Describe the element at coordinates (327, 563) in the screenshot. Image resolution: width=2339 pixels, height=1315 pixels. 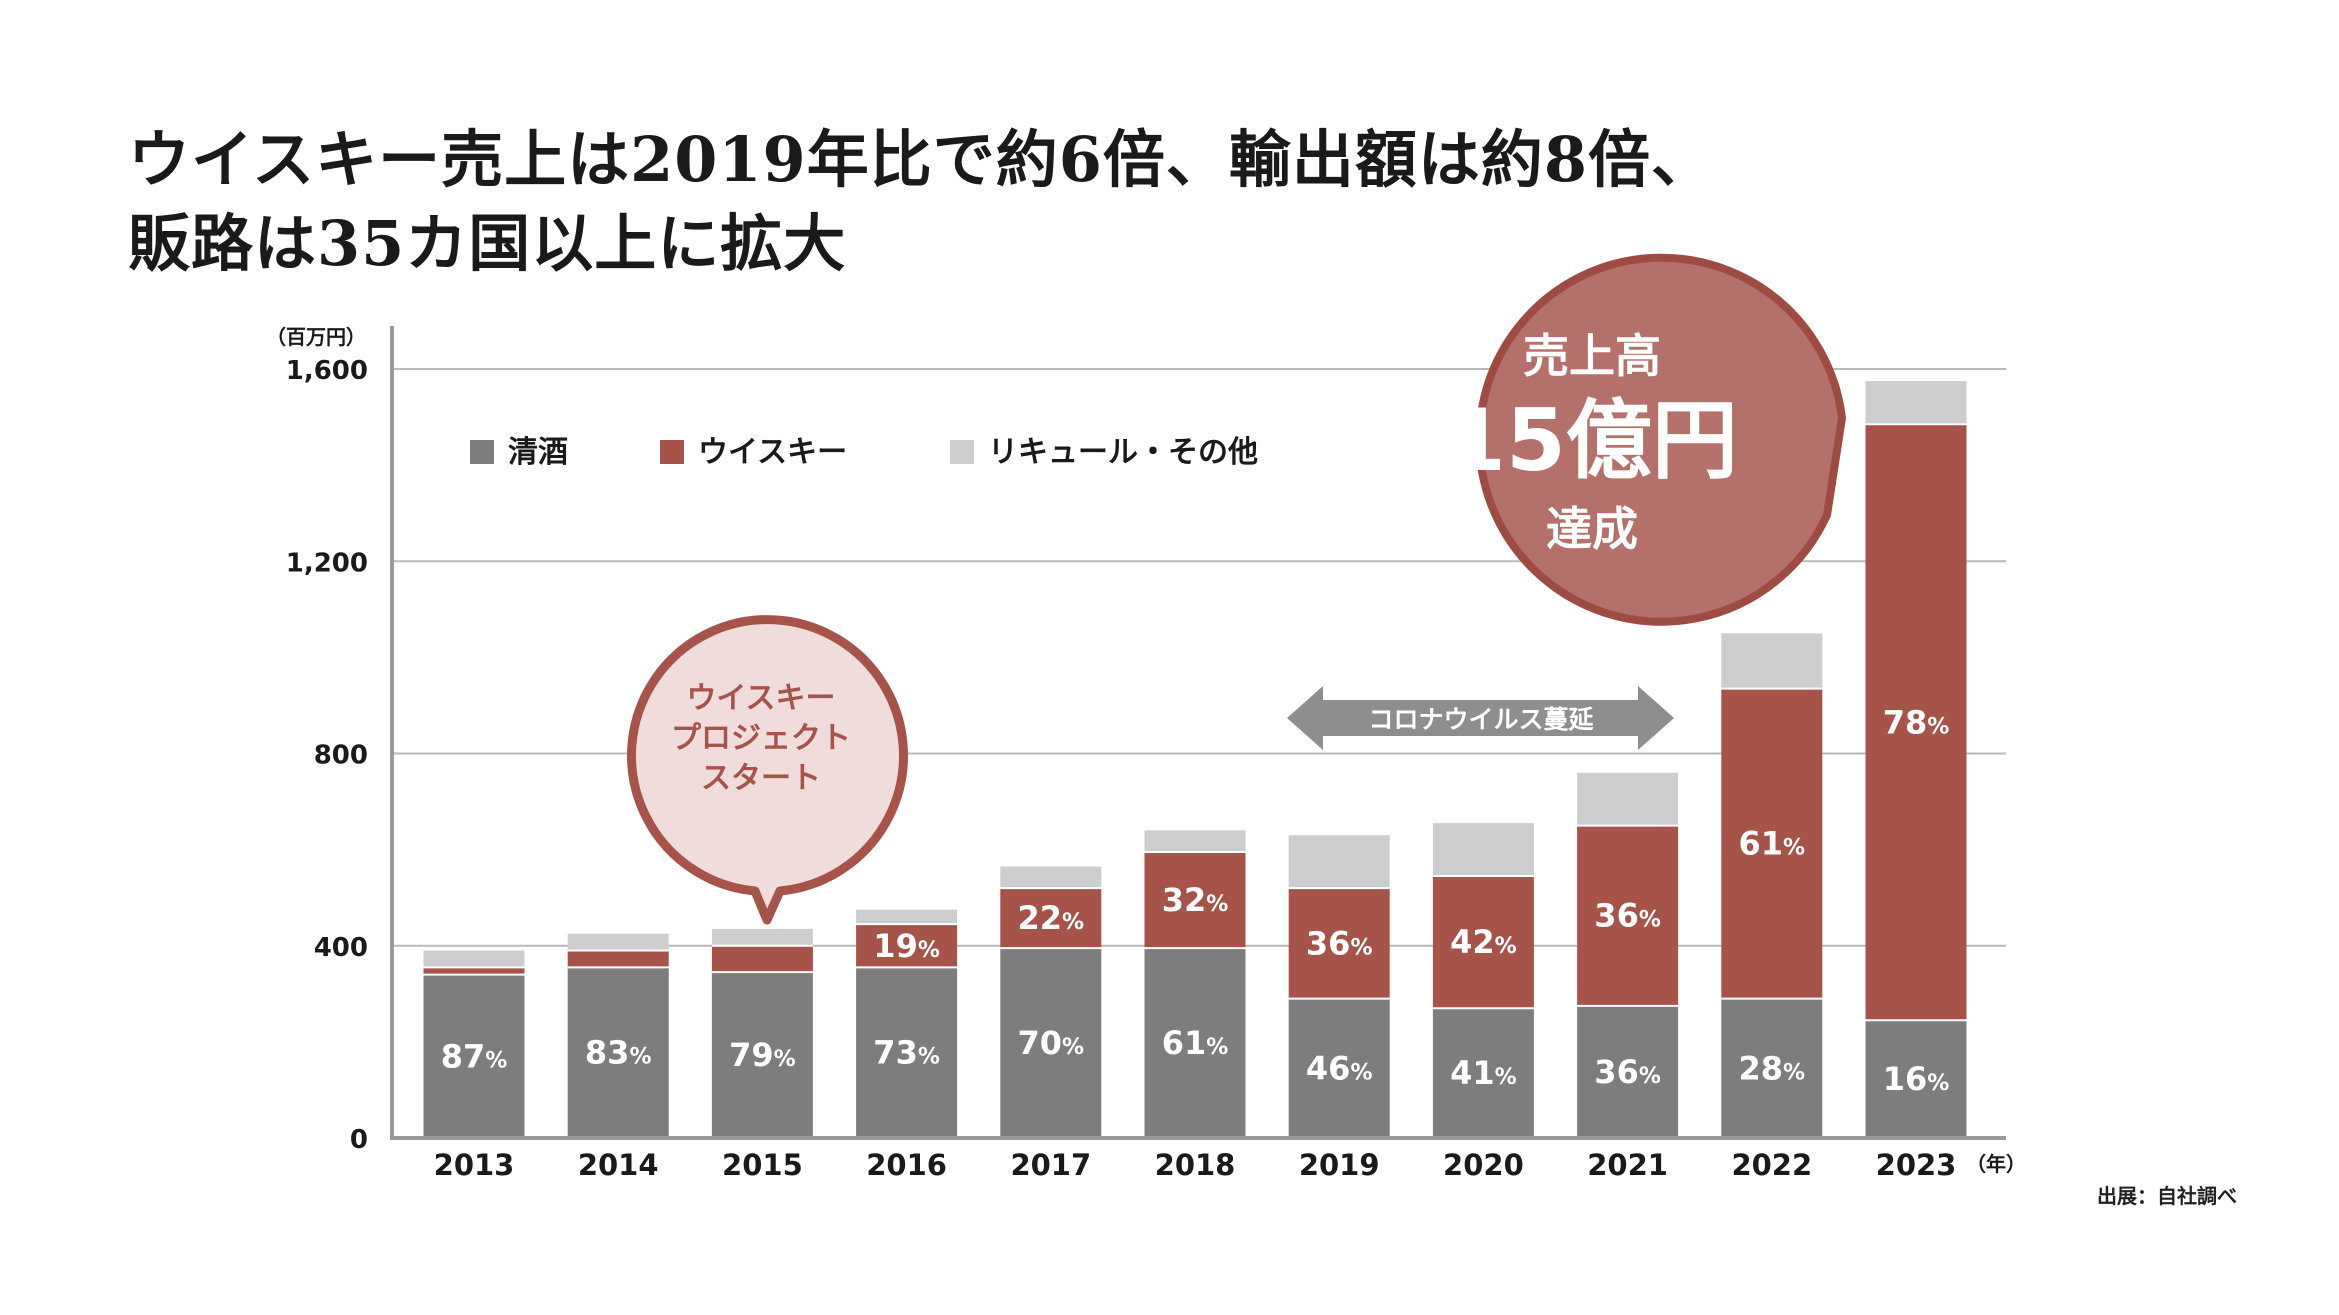
I see `y-tick-label: 1,200` at that location.